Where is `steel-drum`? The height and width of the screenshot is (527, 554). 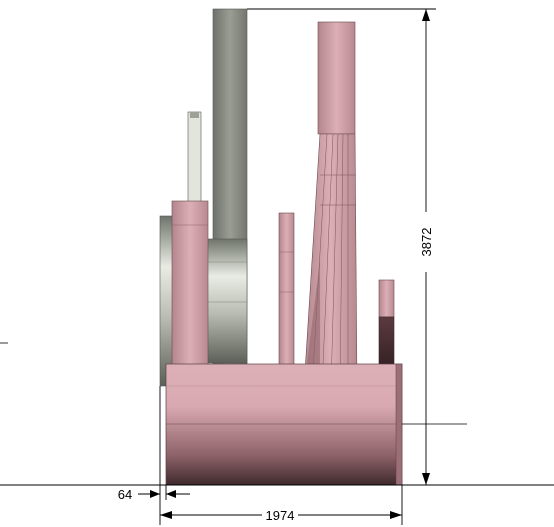
steel-drum is located at coordinates (227, 301).